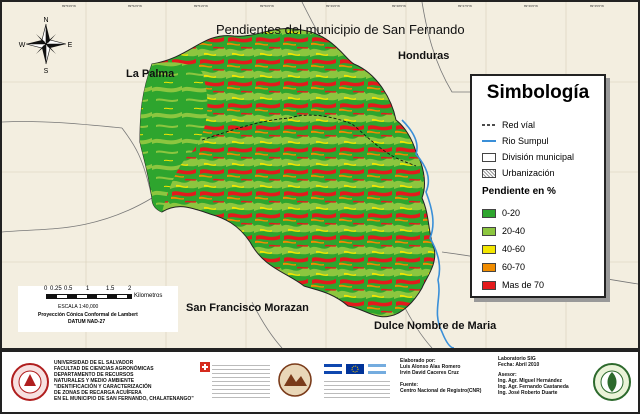 This screenshot has height=414, width=640. What do you see at coordinates (501, 213) in the screenshot?
I see `legend-class-0-20: 0-20` at bounding box center [501, 213].